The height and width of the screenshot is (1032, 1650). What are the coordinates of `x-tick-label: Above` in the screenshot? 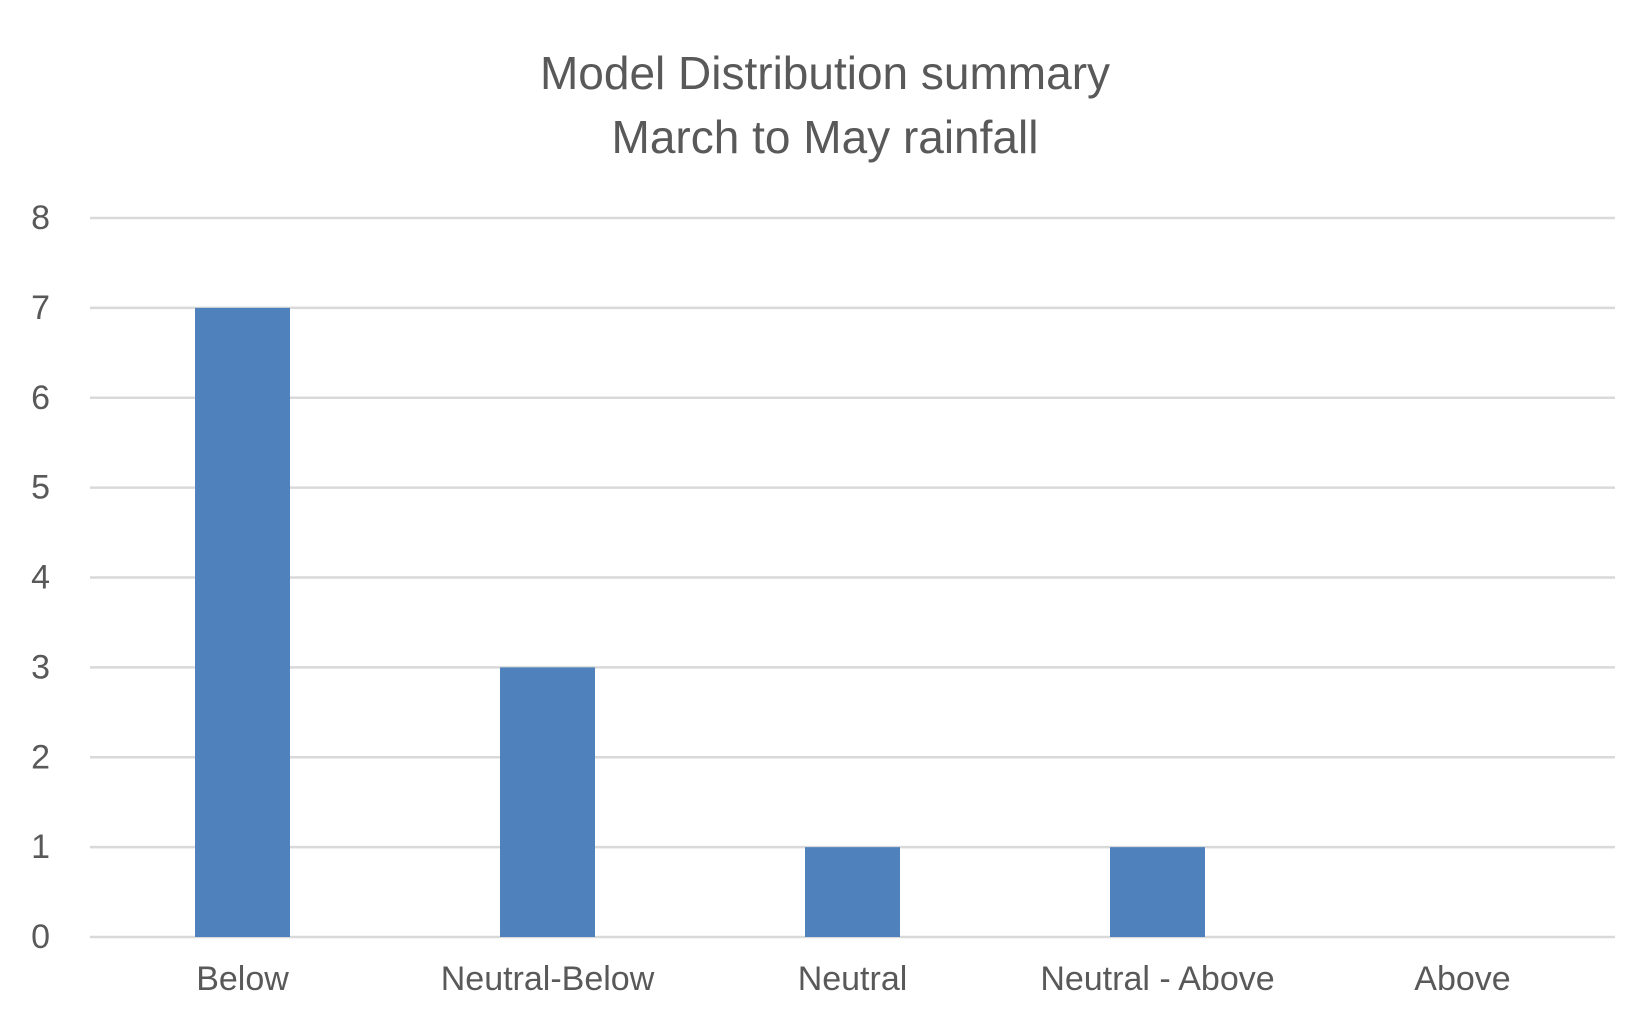 It's located at (1462, 979).